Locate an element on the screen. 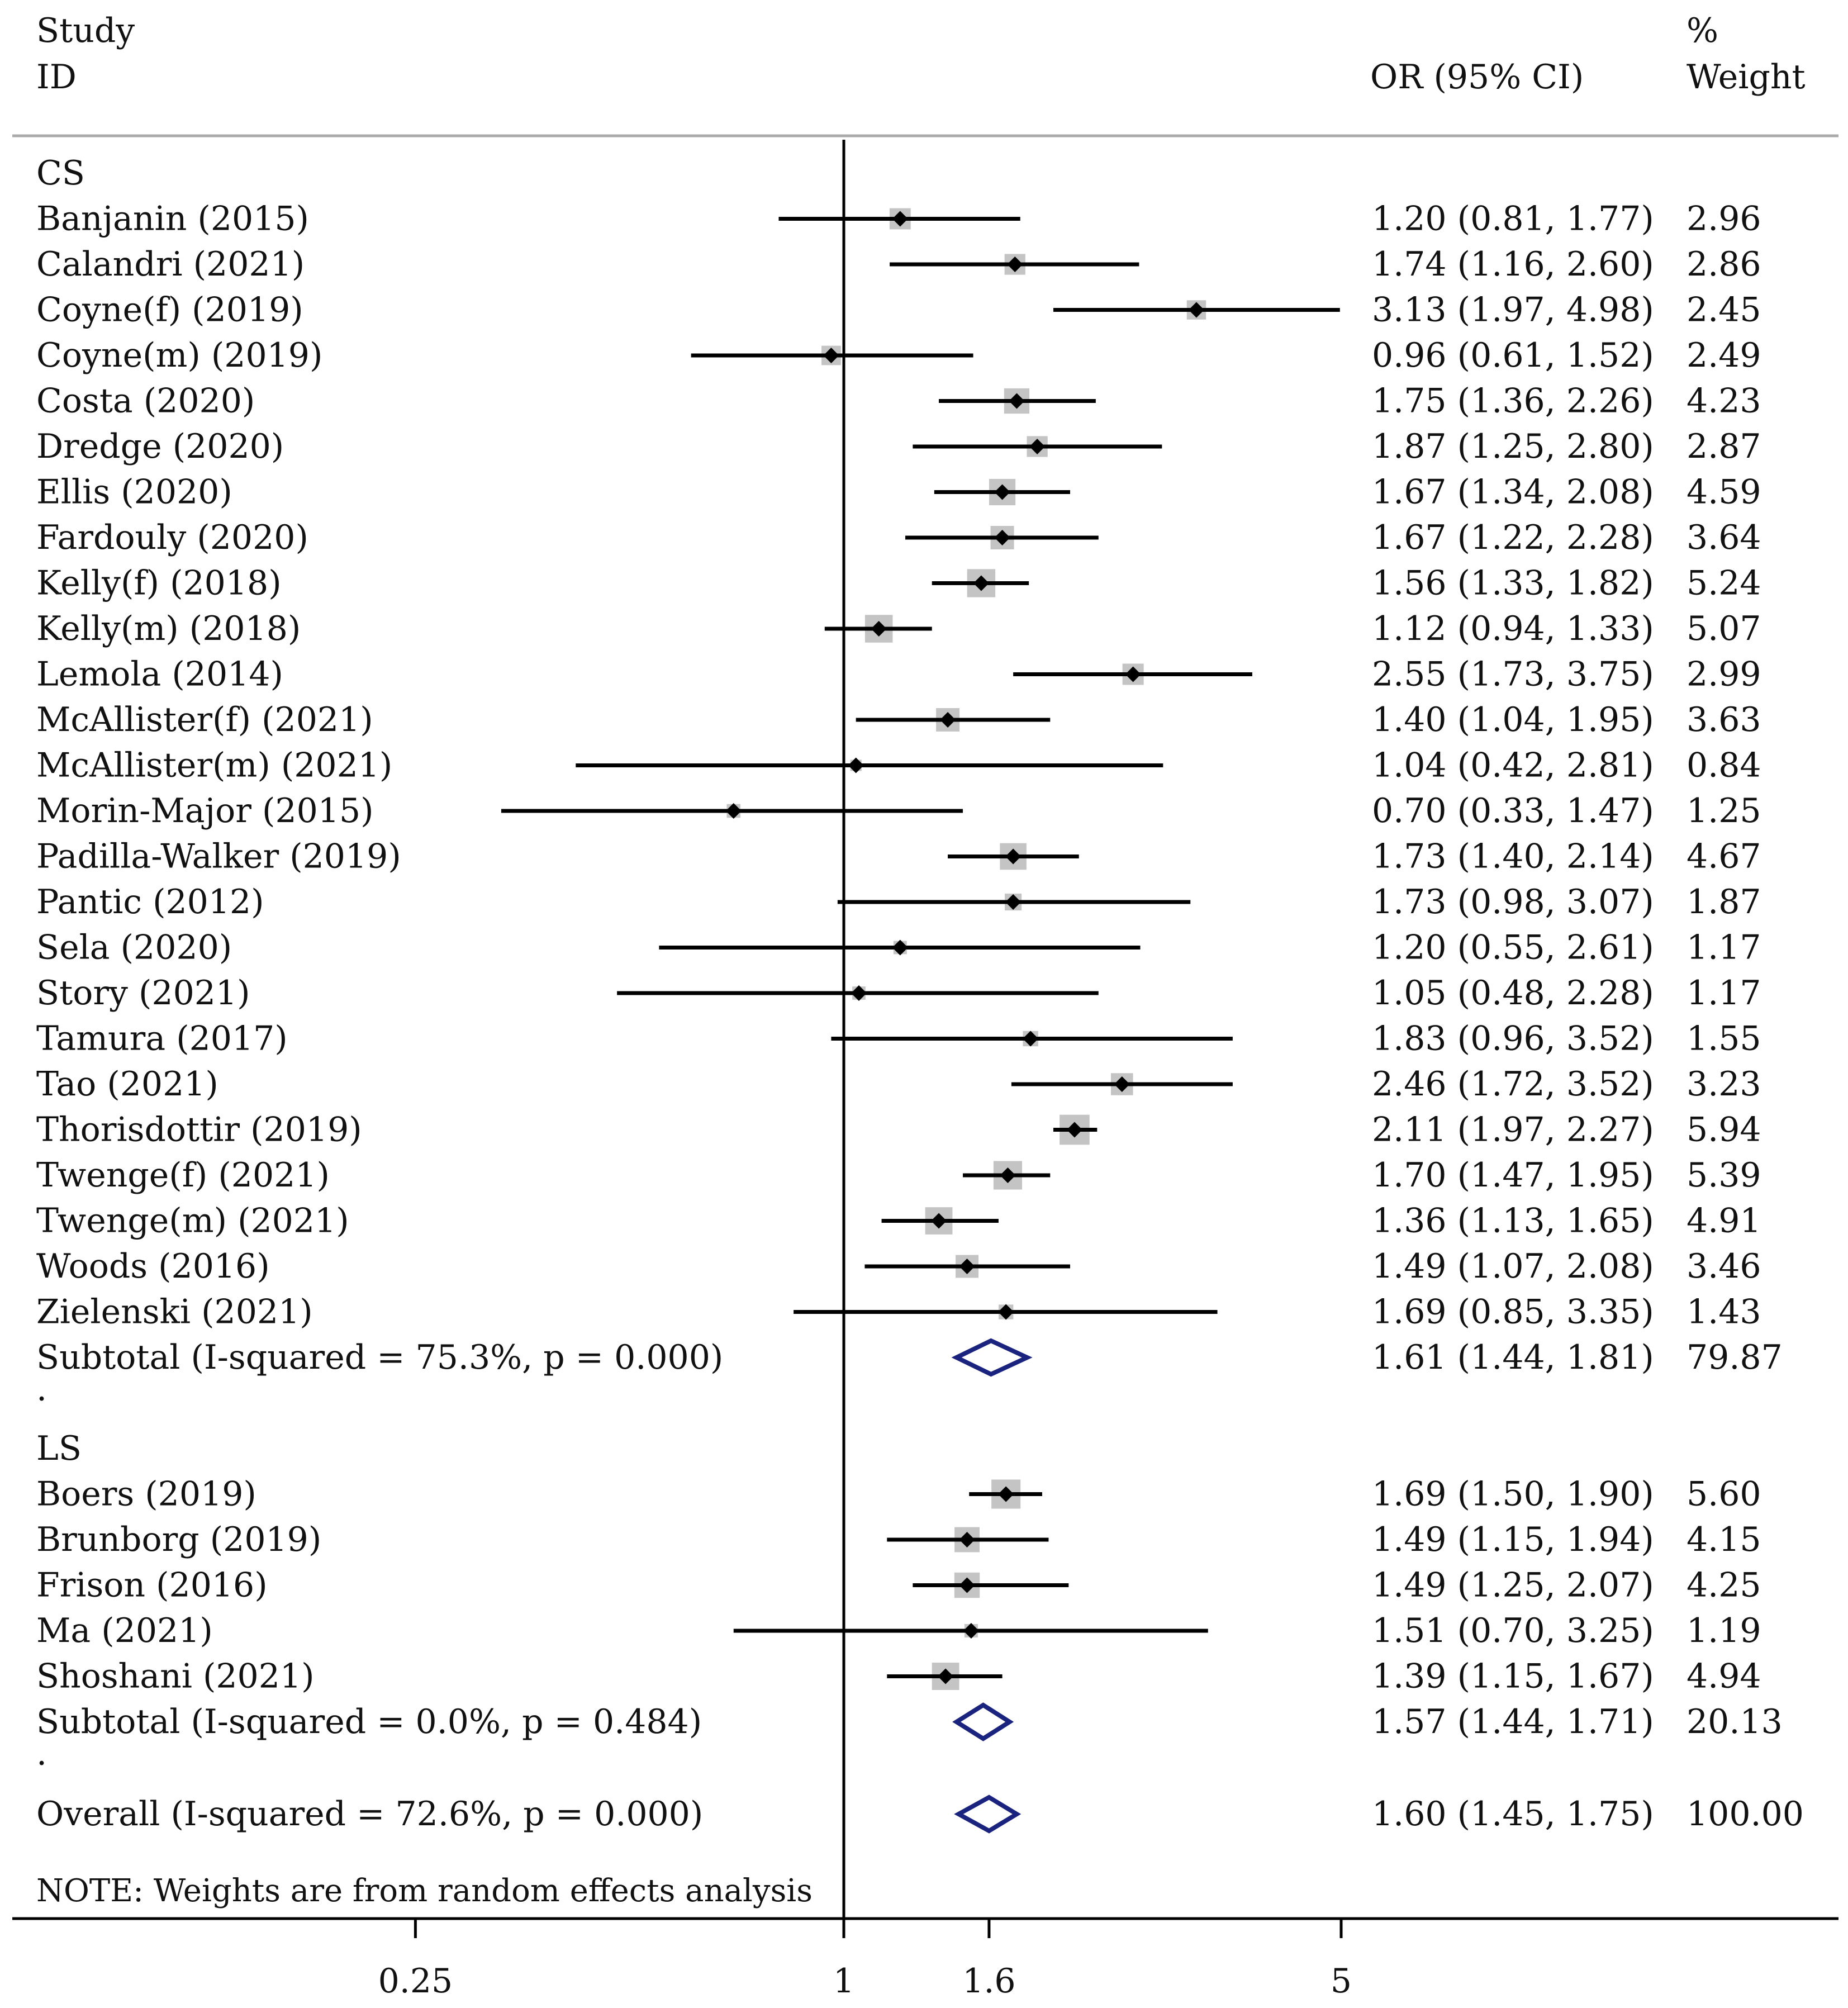 Image resolution: width=1848 pixels, height=2008 pixels. or-ci-value: 1.40 (1.04, 1.95) is located at coordinates (1513, 719).